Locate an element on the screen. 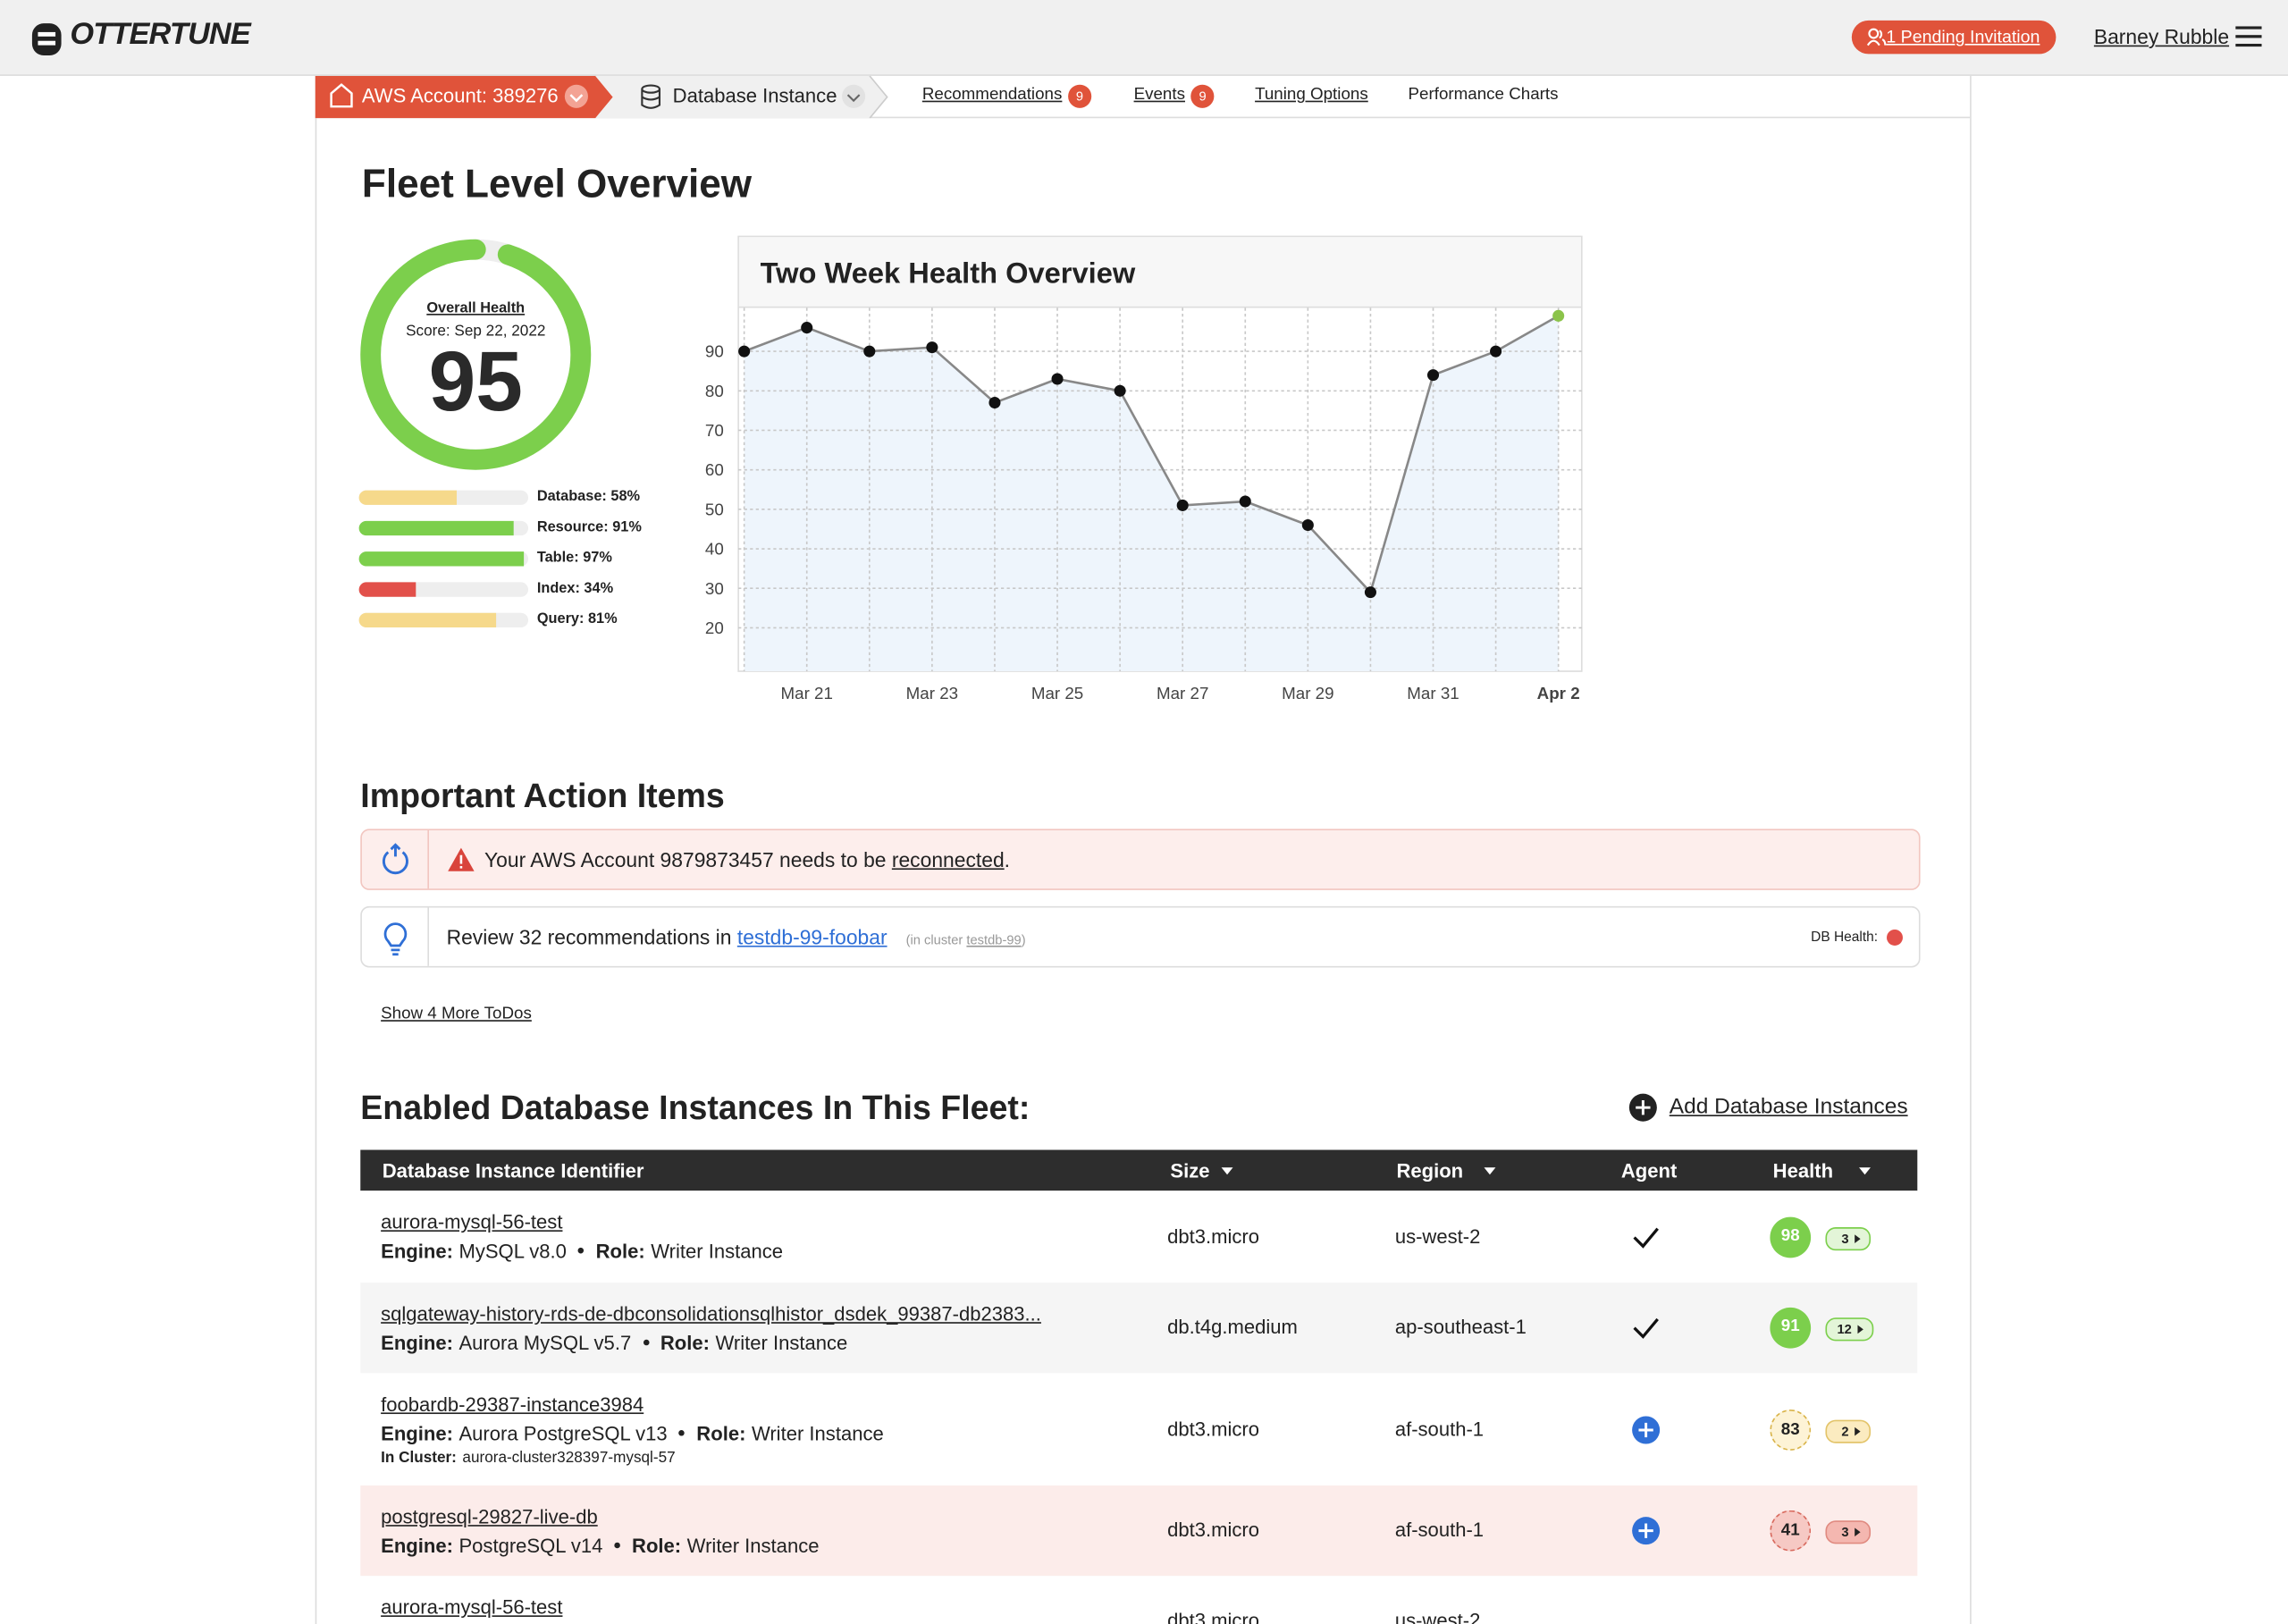 The image size is (2288, 1624). cluster: aurora-cluster328397-mysql-57 is located at coordinates (569, 1458).